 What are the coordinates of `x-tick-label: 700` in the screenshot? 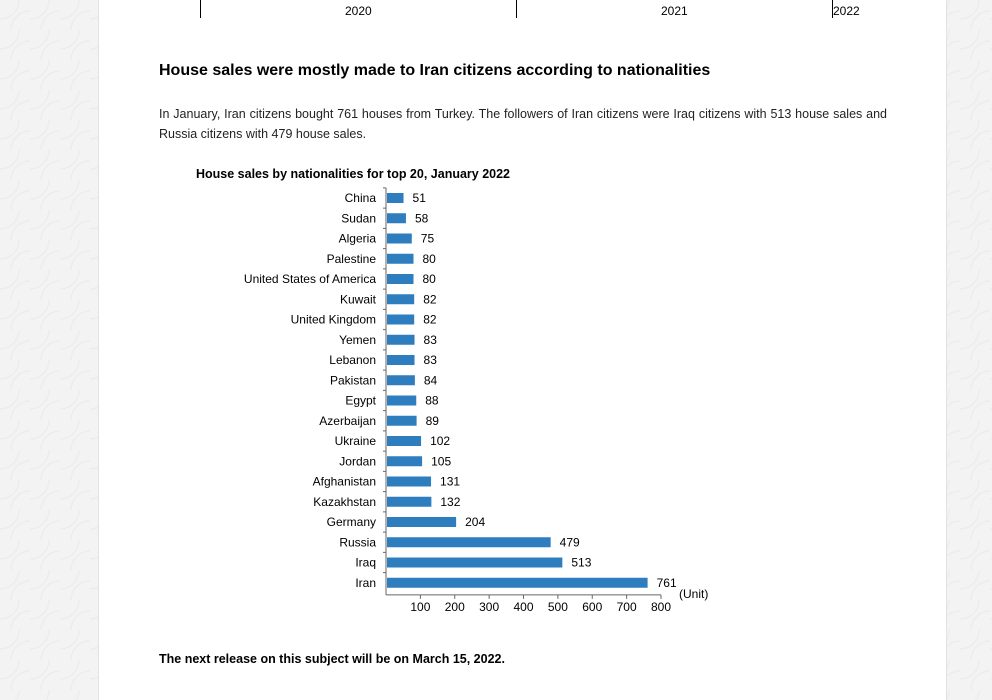 It's located at (627, 607).